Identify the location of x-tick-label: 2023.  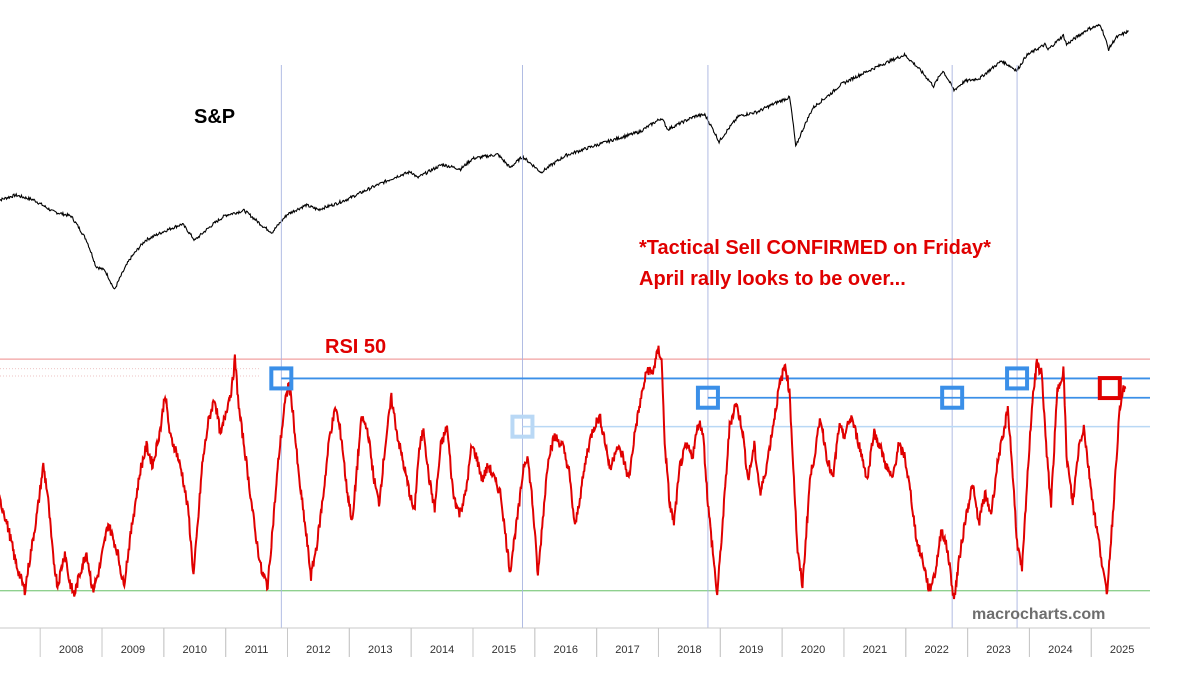
(998, 650).